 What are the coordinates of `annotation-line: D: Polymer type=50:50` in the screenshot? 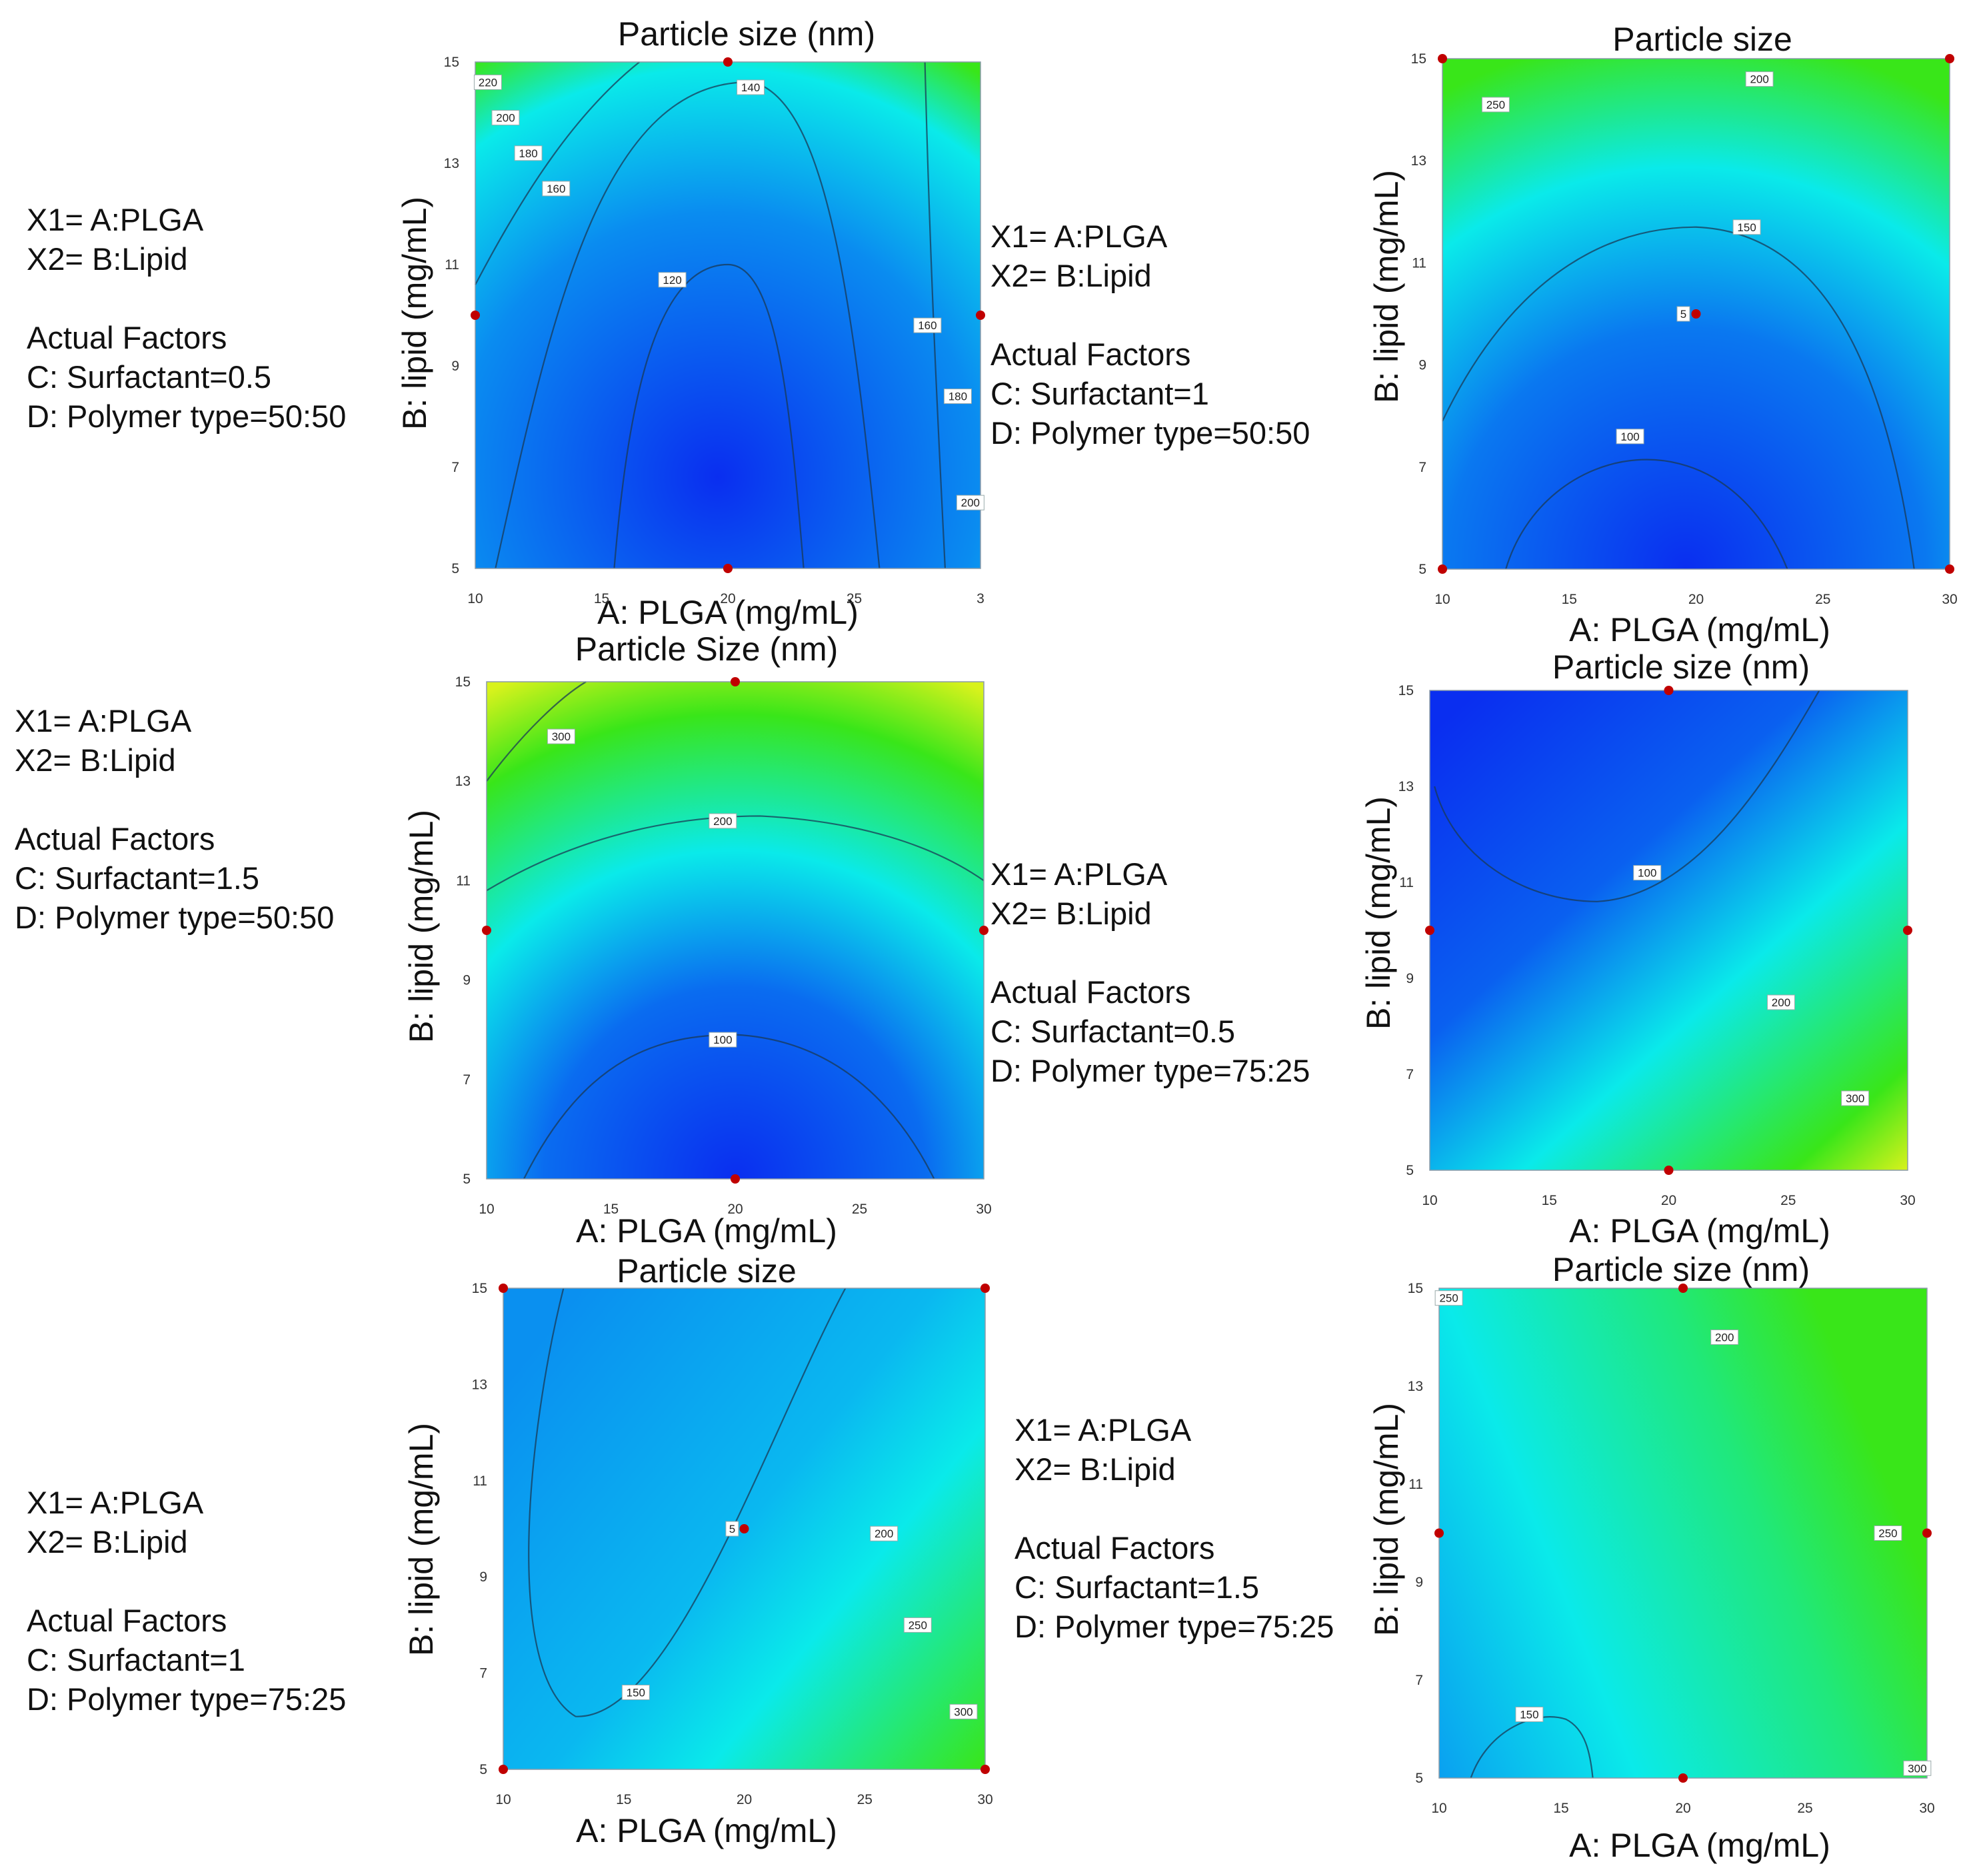 It's located at (175, 917).